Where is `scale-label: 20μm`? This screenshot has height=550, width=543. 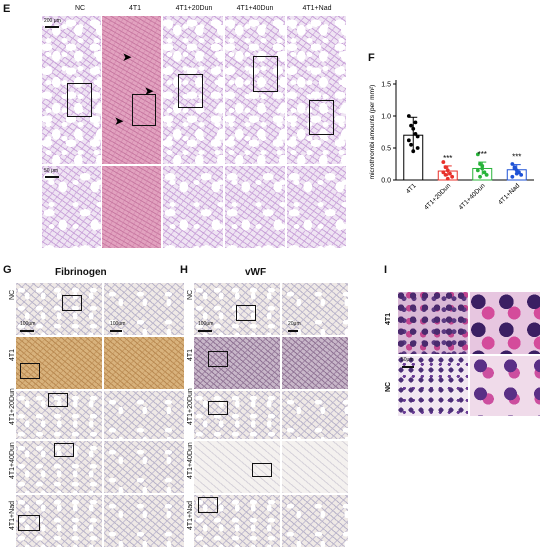 scale-label: 20μm is located at coordinates (294, 324).